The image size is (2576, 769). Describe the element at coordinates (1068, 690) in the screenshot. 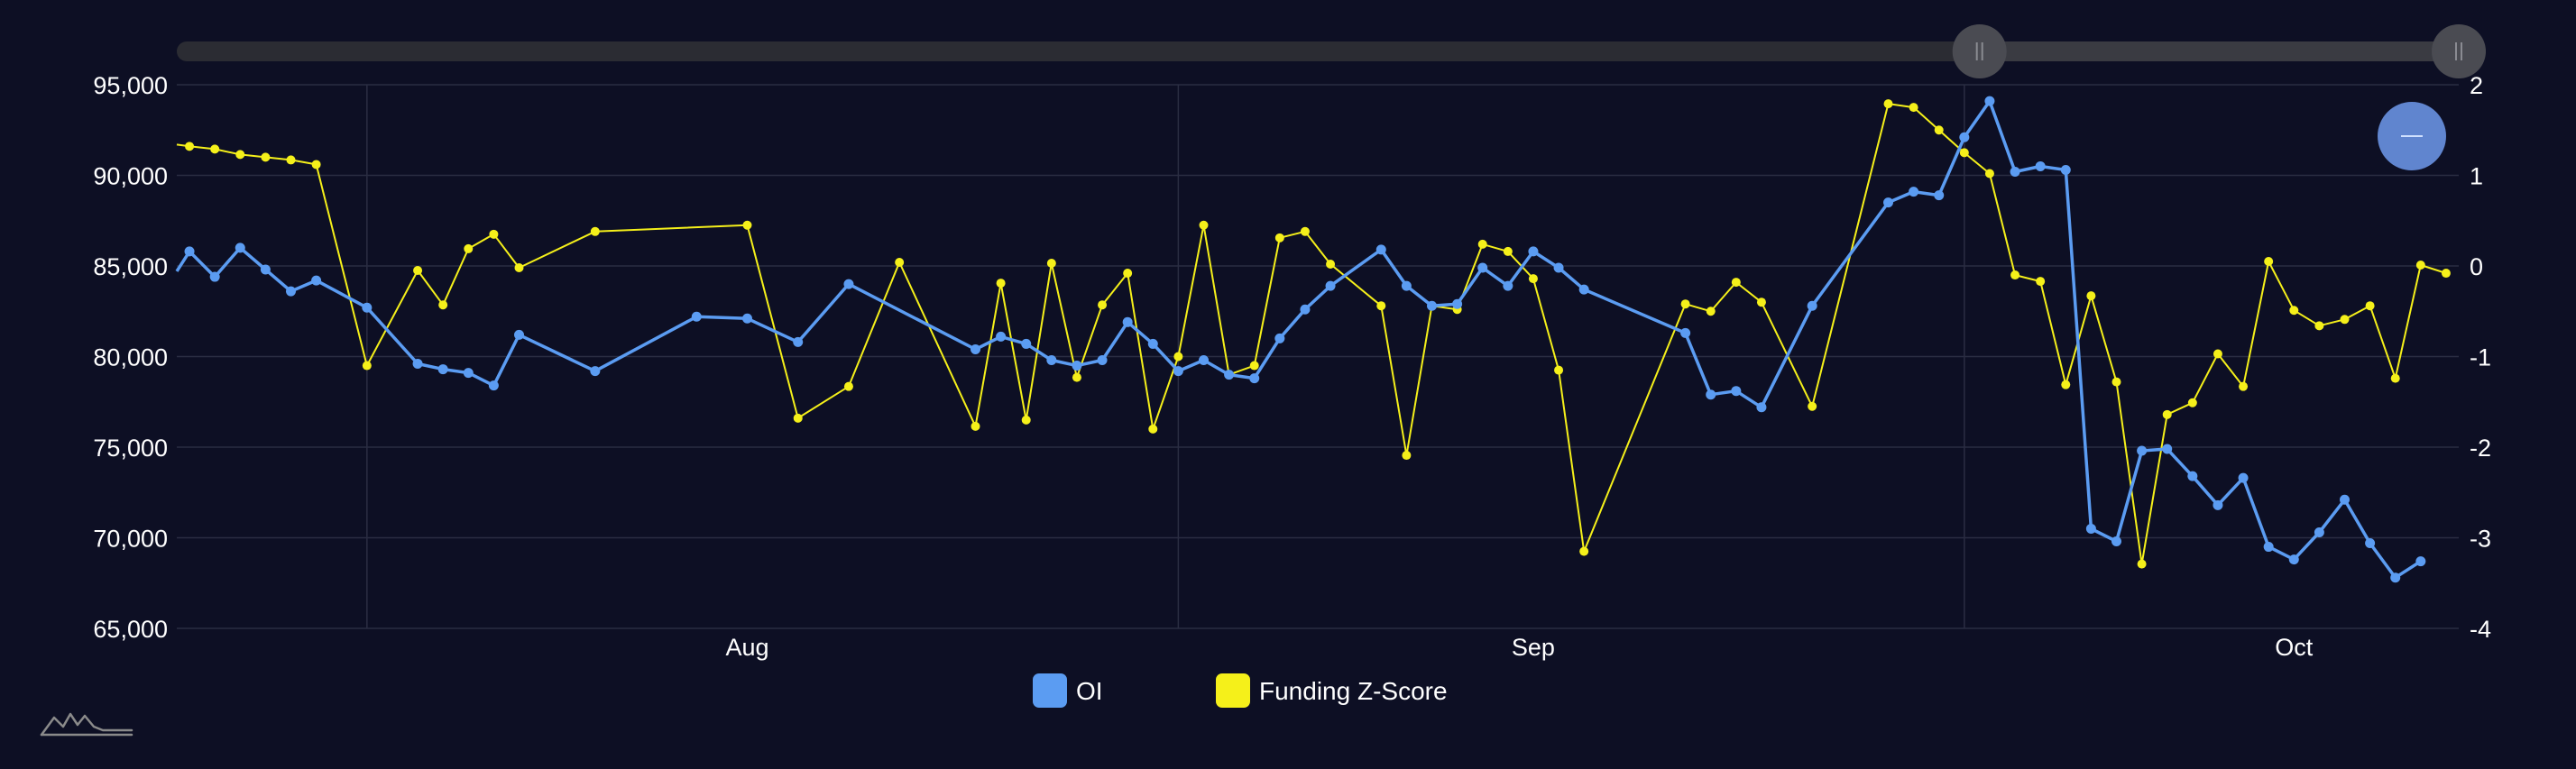

I see `legend-item-oi: OI` at that location.